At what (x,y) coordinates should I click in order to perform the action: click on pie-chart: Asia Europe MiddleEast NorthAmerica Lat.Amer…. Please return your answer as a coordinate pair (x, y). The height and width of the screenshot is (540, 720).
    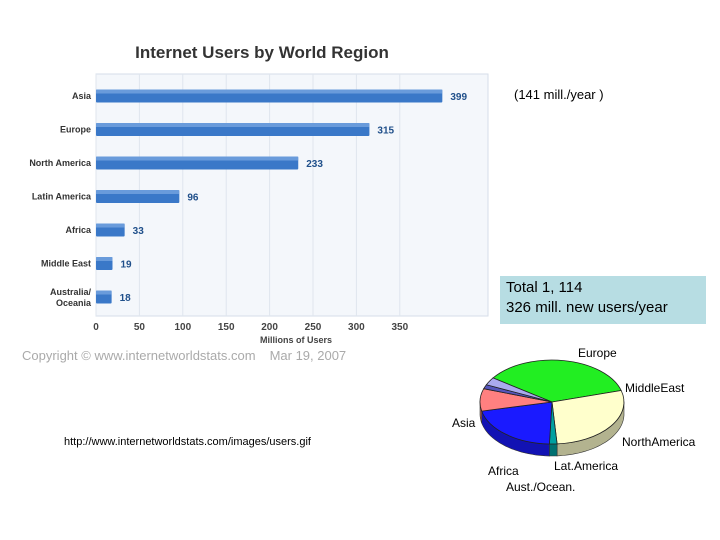
    Looking at the image, I should click on (574, 420).